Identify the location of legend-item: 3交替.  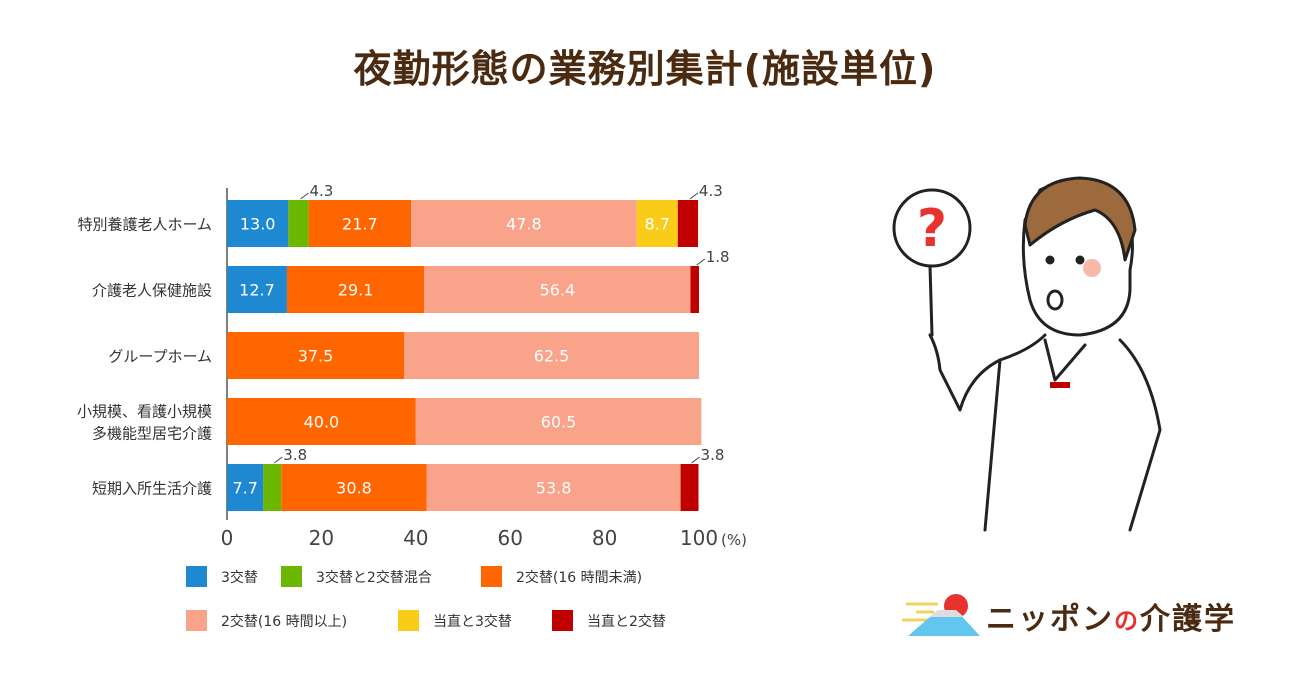
(222, 576).